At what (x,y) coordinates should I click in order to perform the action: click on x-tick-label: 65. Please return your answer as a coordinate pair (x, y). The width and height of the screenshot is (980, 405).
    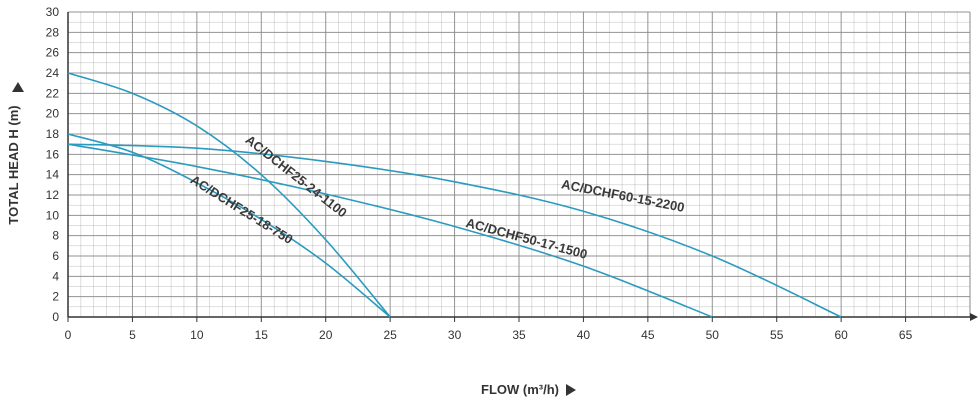
    Looking at the image, I should click on (906, 335).